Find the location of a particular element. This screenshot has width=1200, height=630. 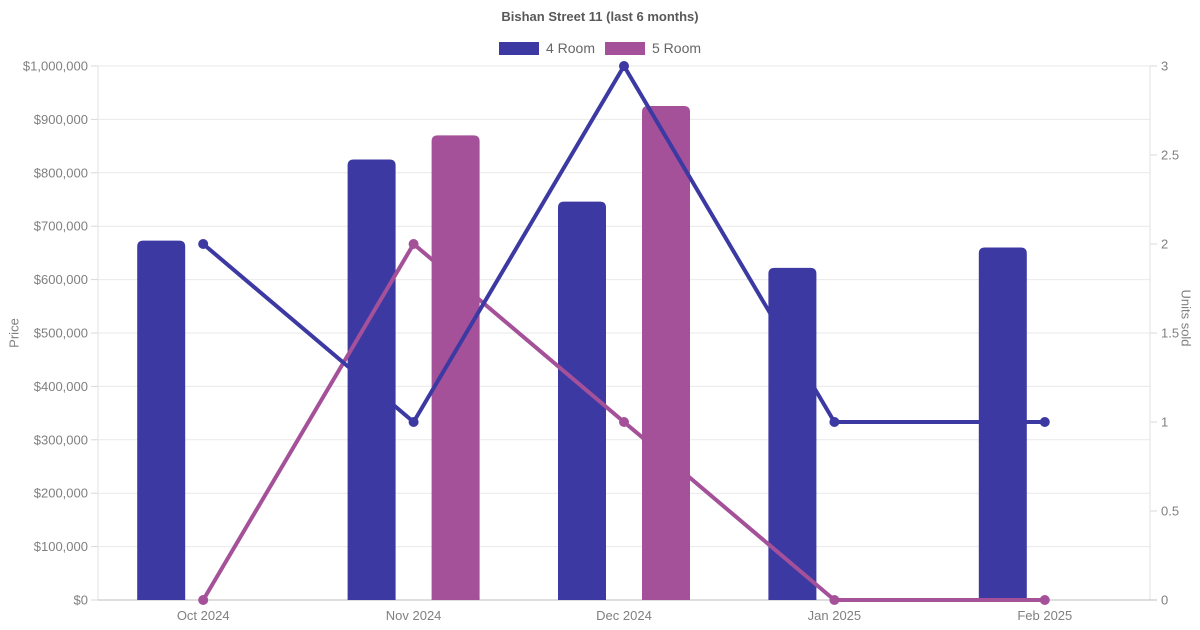

point-5-room-nov-2024 is located at coordinates (413, 244).